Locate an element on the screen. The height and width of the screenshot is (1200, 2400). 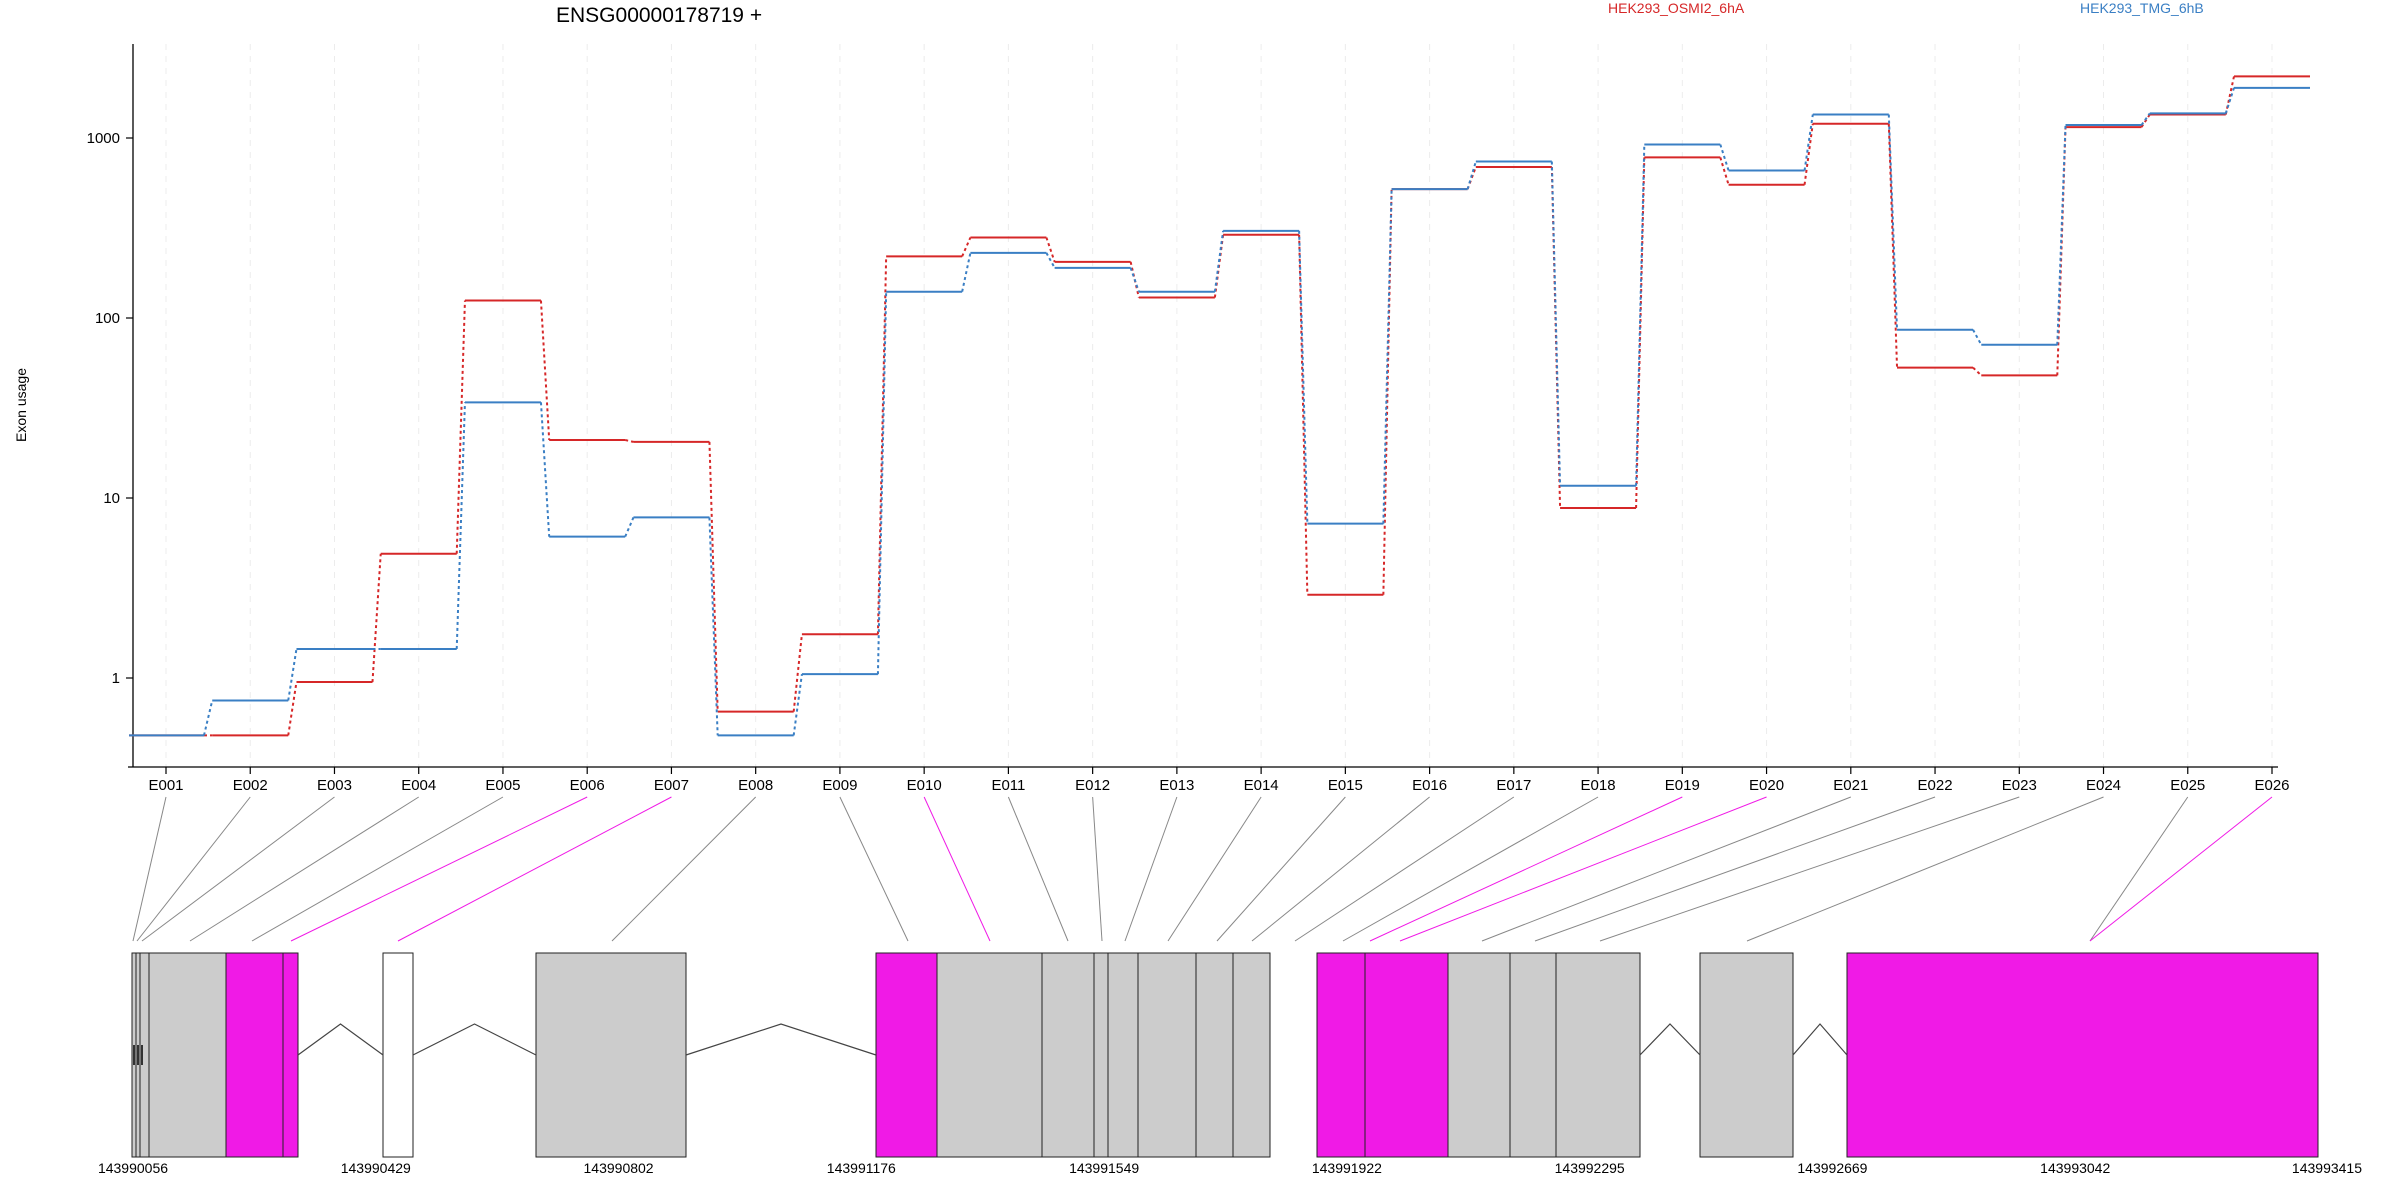
coordinate-label: 143990056 is located at coordinates (133, 1168).